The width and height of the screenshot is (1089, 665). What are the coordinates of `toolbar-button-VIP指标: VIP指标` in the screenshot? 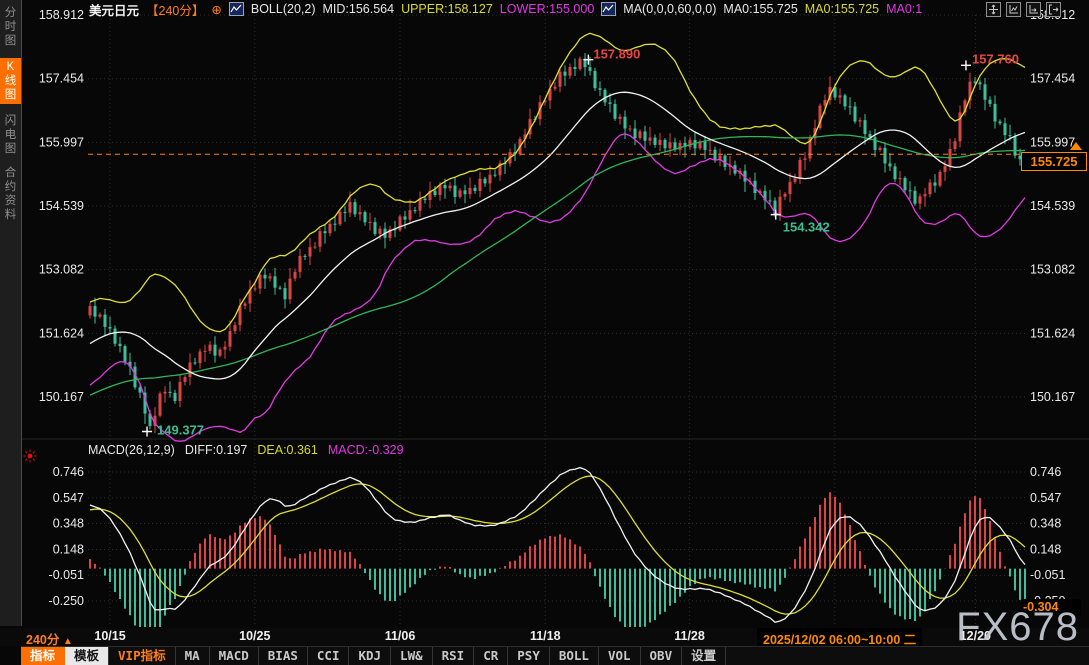 It's located at (142, 656).